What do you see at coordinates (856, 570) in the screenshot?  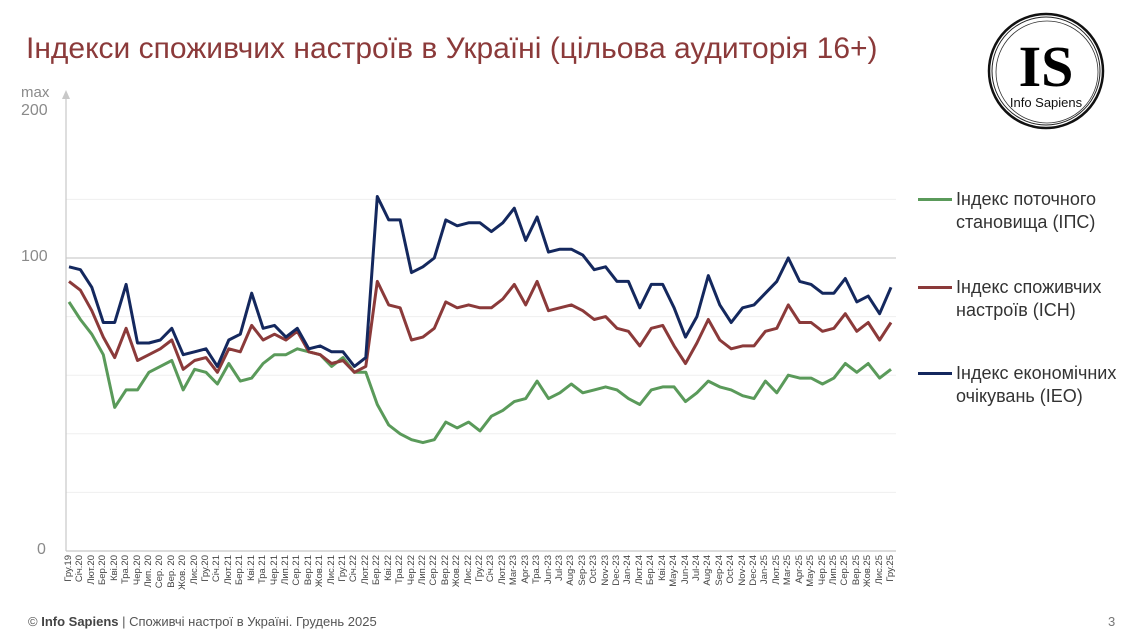 I see `x-tick-label: Вер.25` at bounding box center [856, 570].